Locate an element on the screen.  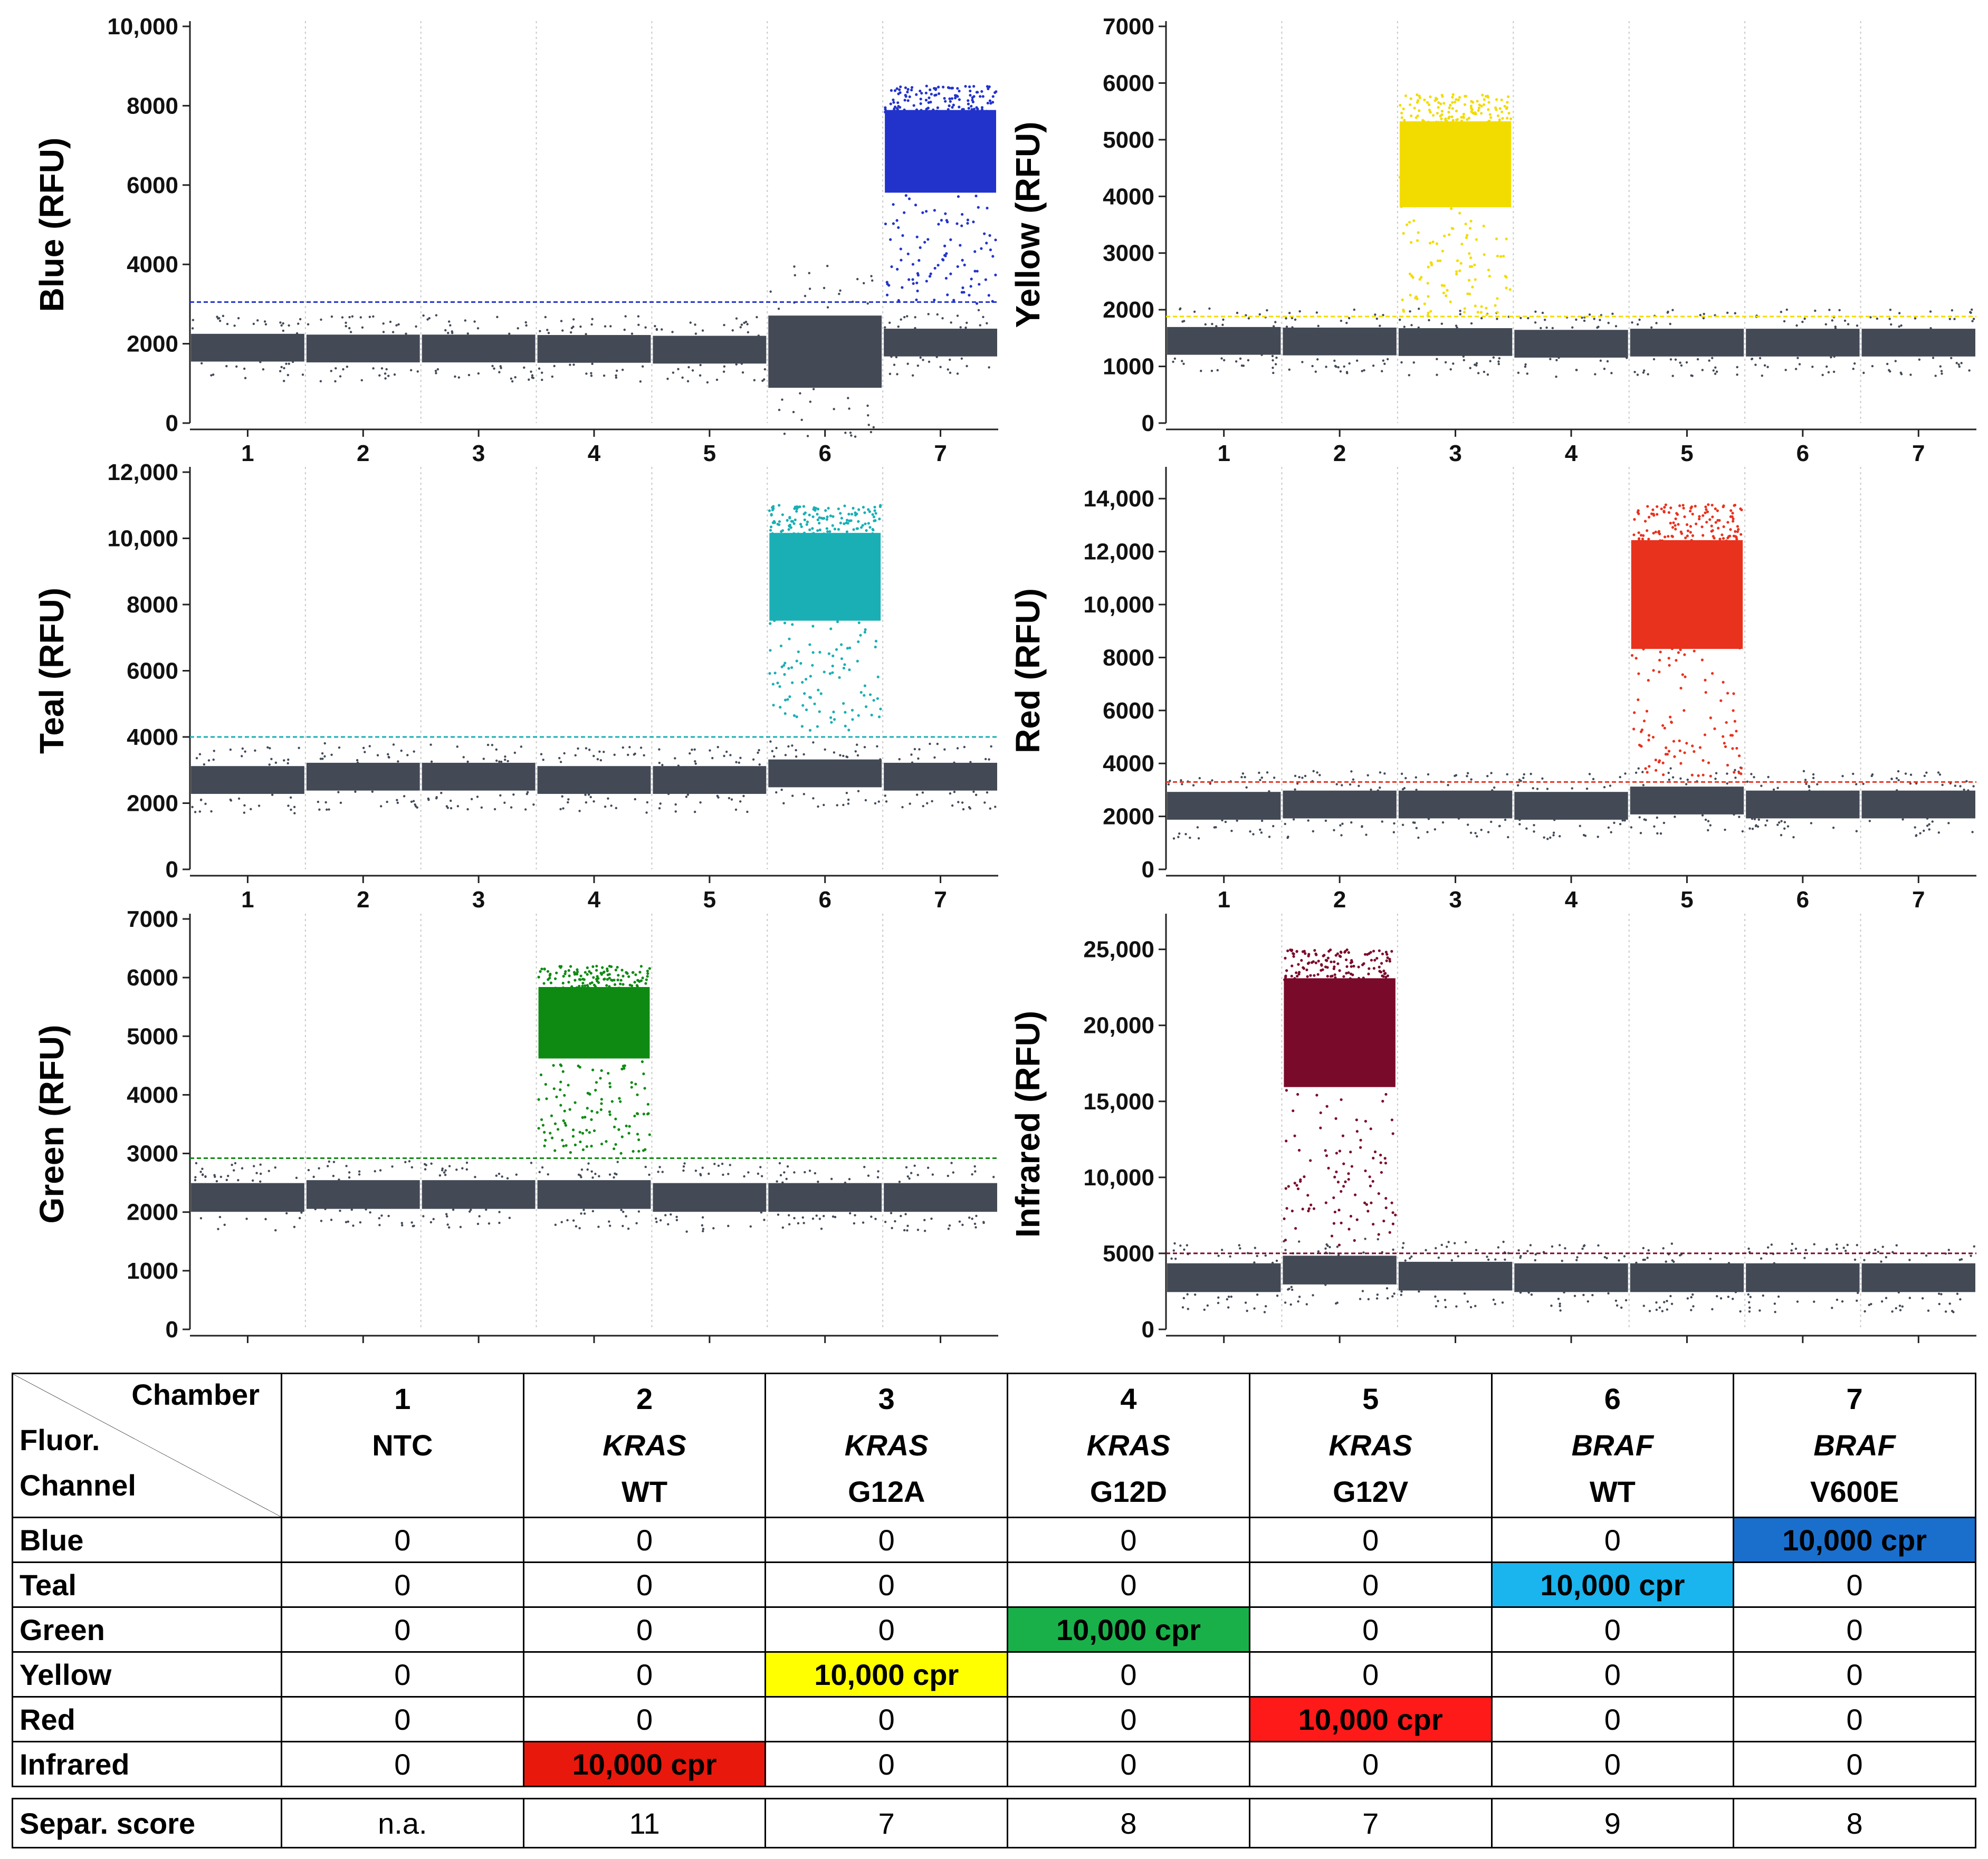
x-tick-label: 2 is located at coordinates (363, 453).